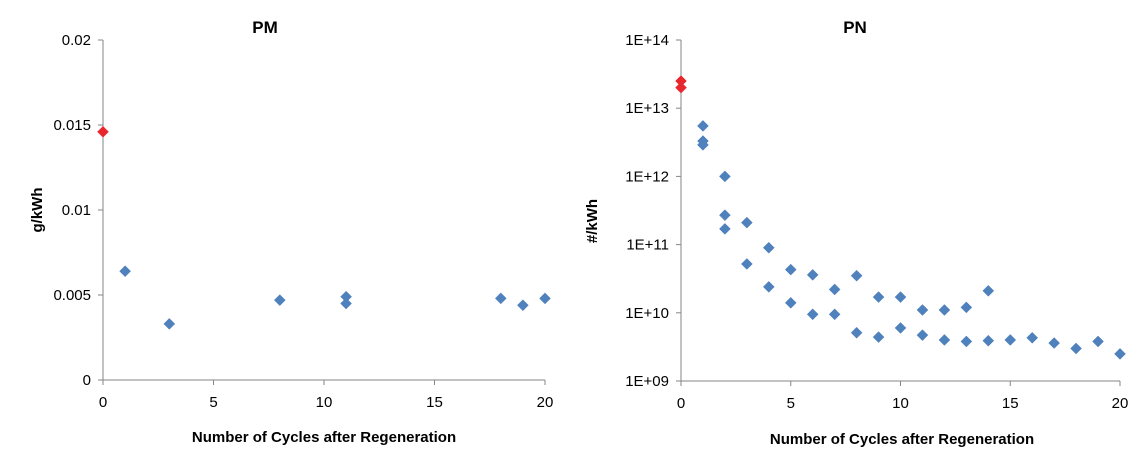 Image resolution: width=1134 pixels, height=454 pixels. I want to click on pm-x-tick-label: 20, so click(545, 402).